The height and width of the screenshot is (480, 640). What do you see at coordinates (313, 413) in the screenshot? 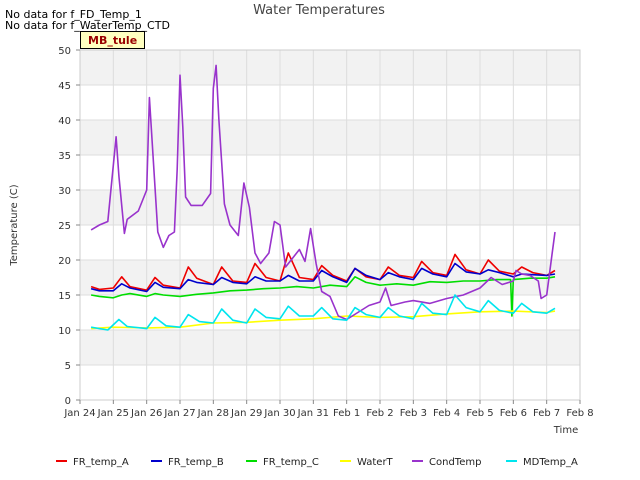
I see `x-tick-label: Jan 31` at bounding box center [313, 413].